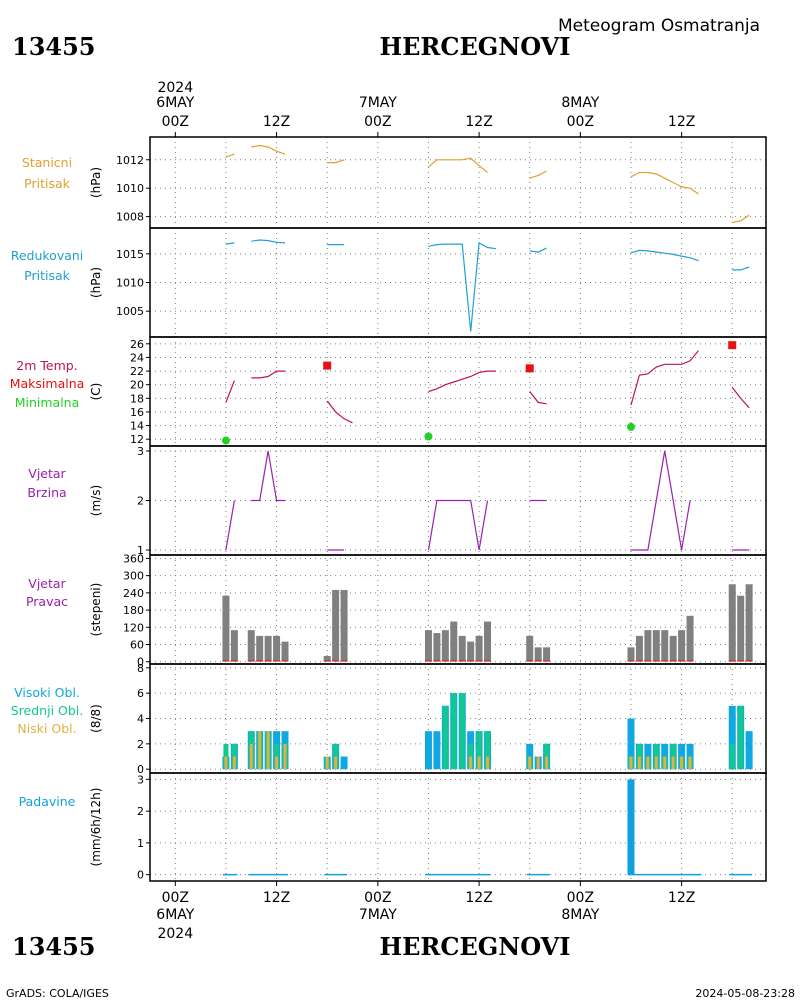  I want to click on timestamp-label: 2024-05-08-23:28, so click(745, 993).